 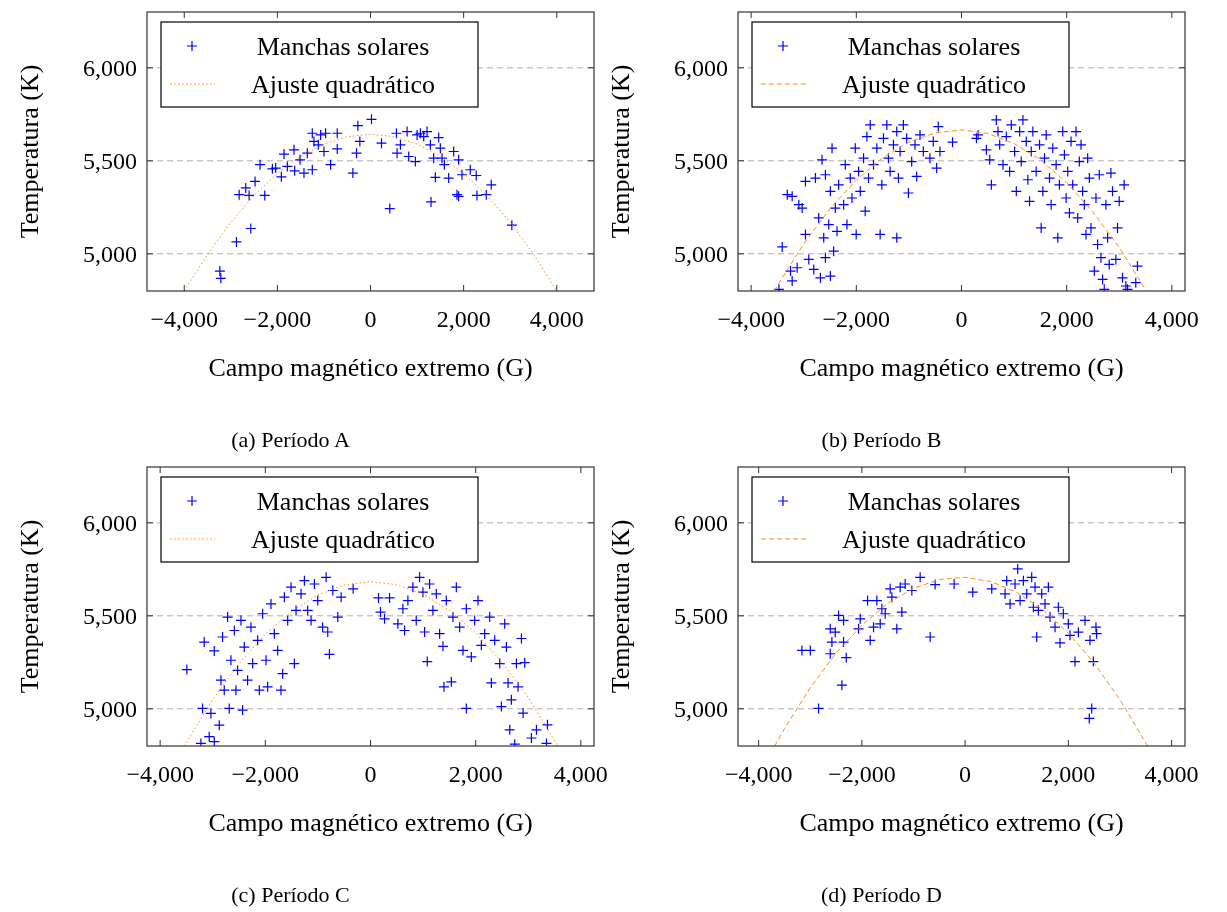 What do you see at coordinates (881, 439) in the screenshot?
I see `text: (b) Período B` at bounding box center [881, 439].